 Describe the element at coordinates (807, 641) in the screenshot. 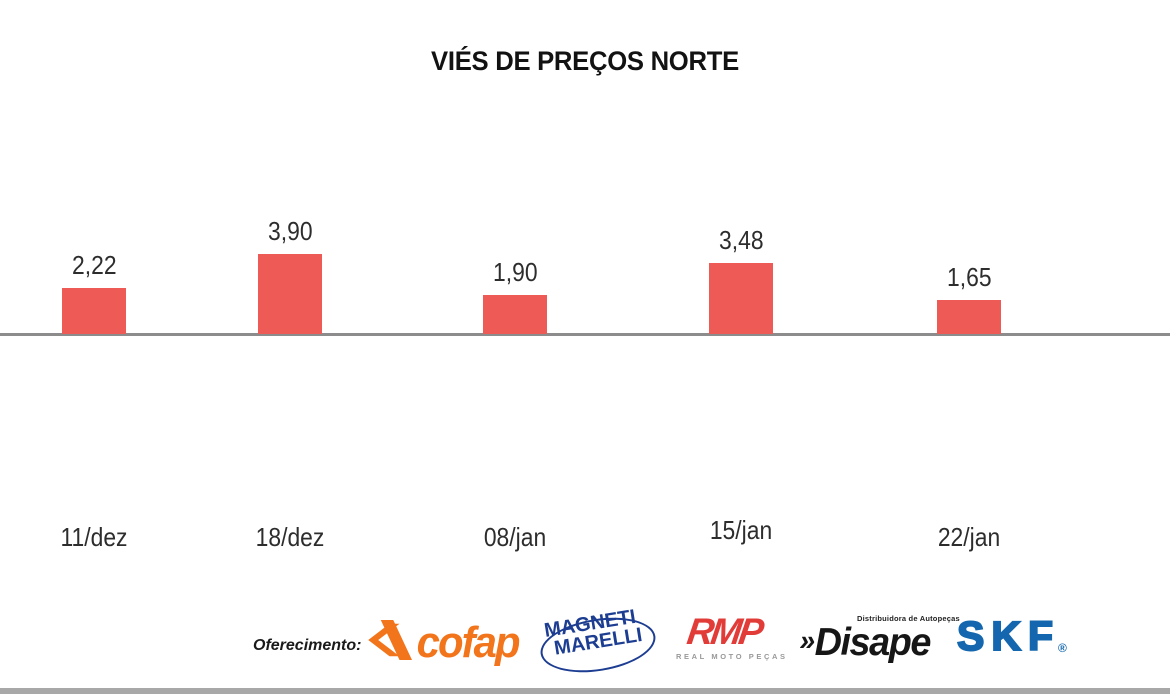

I see `disape-chevrons-icon: »` at that location.